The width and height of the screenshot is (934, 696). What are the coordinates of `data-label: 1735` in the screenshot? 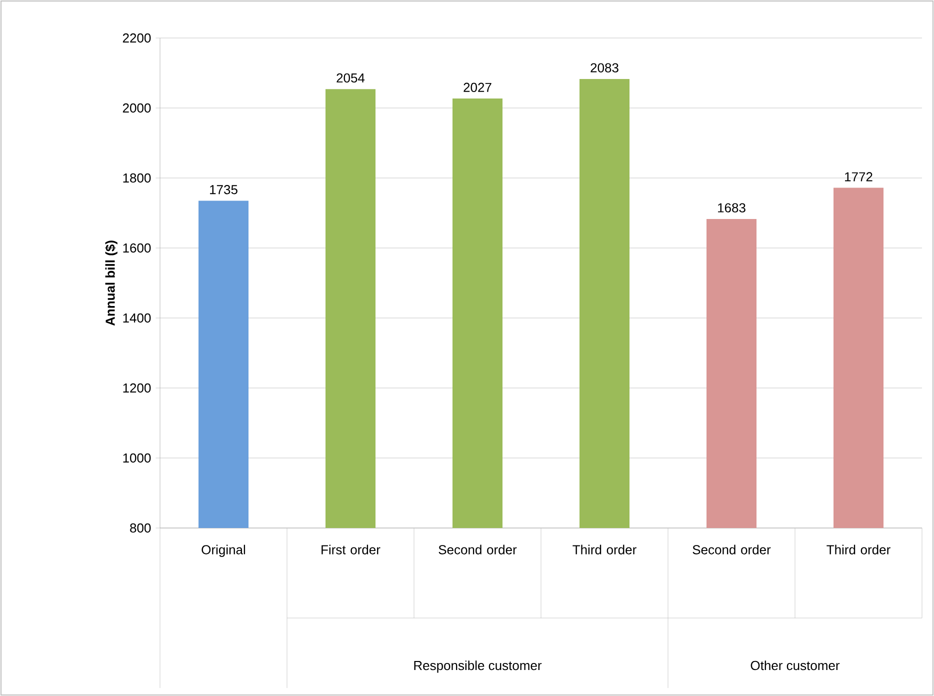 It's located at (224, 189).